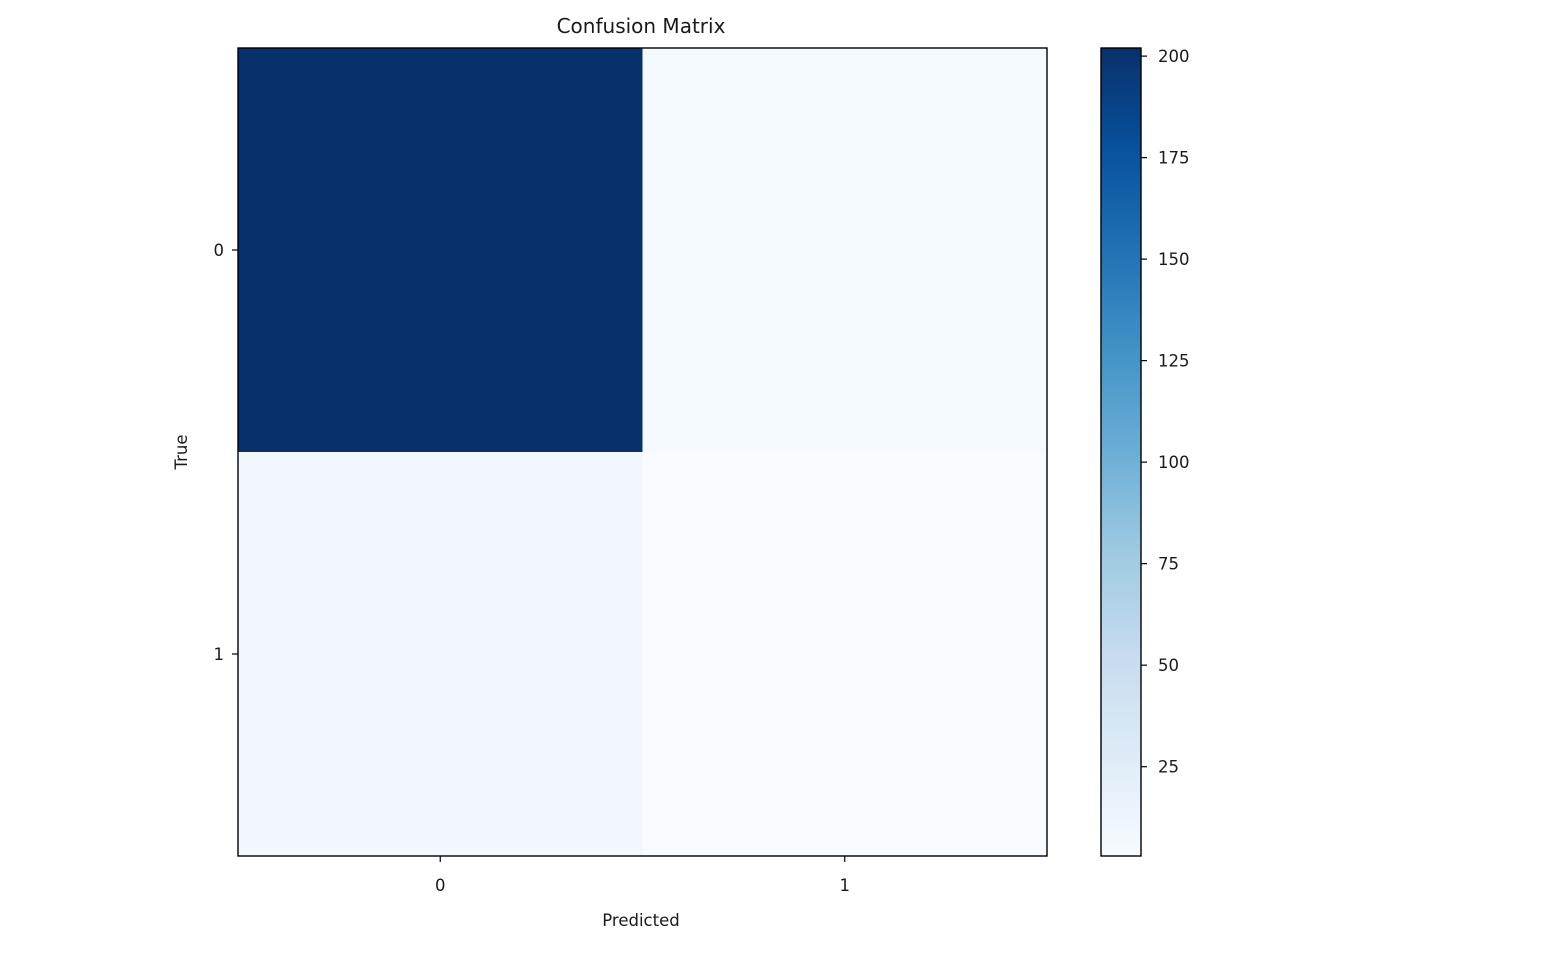  Describe the element at coordinates (1174, 361) in the screenshot. I see `colorbar-tick-label: 125` at that location.